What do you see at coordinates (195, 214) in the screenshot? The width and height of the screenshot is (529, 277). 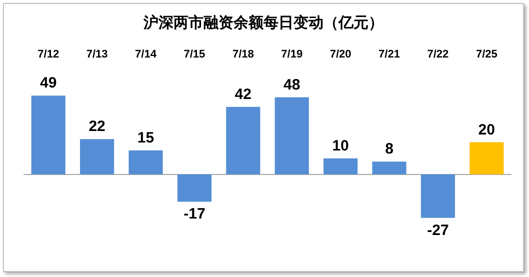 I see `data-label: -17` at bounding box center [195, 214].